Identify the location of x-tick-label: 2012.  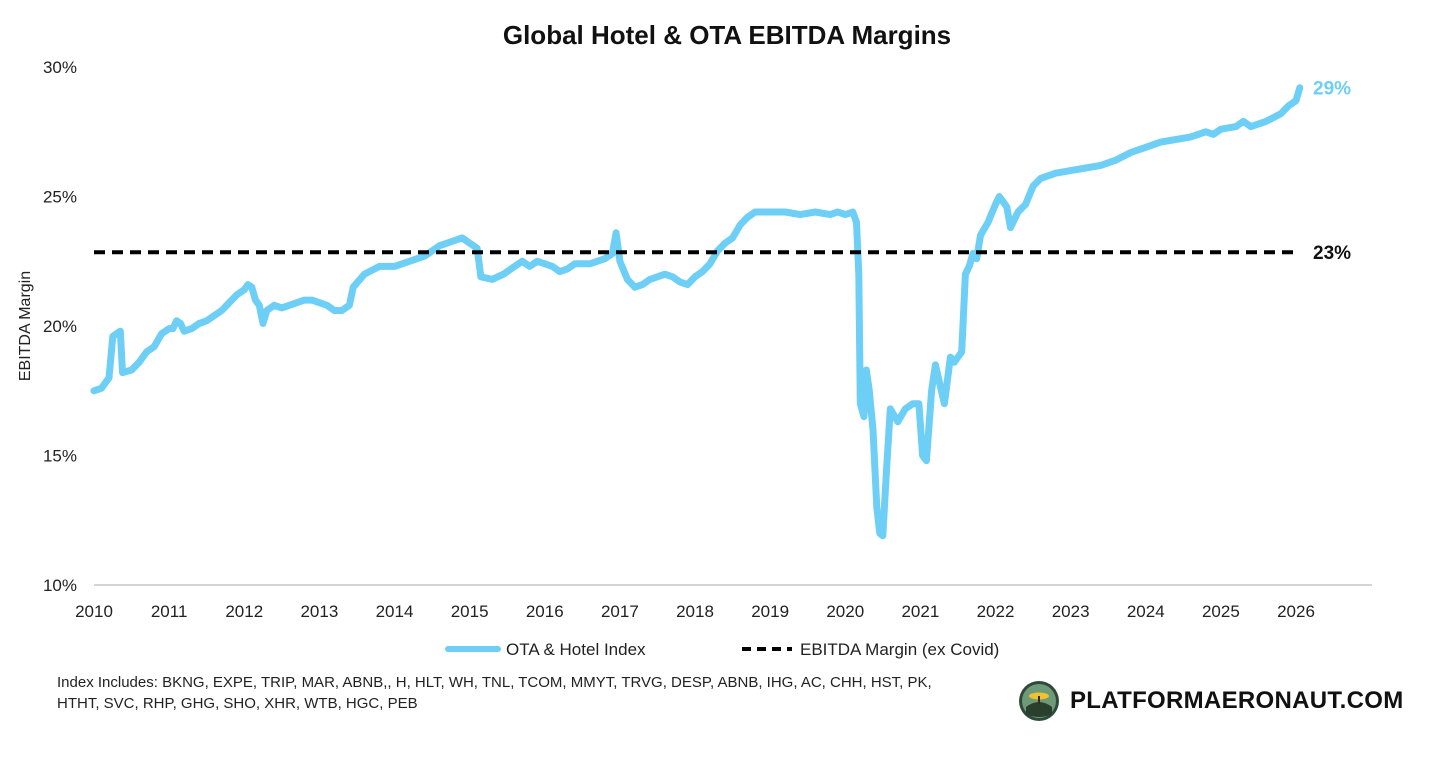
(244, 611).